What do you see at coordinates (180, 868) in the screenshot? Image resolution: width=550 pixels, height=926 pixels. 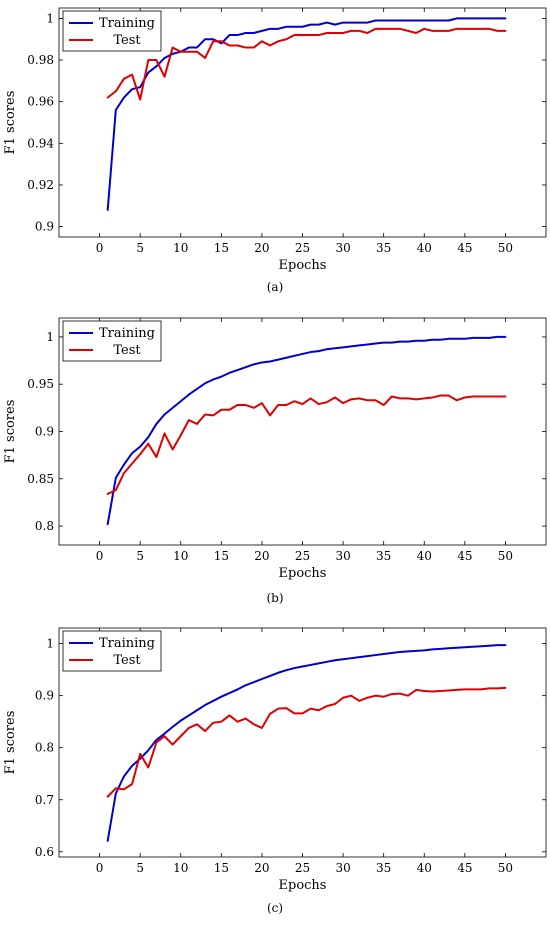 I see `chart-c-x-tick-label: 10` at bounding box center [180, 868].